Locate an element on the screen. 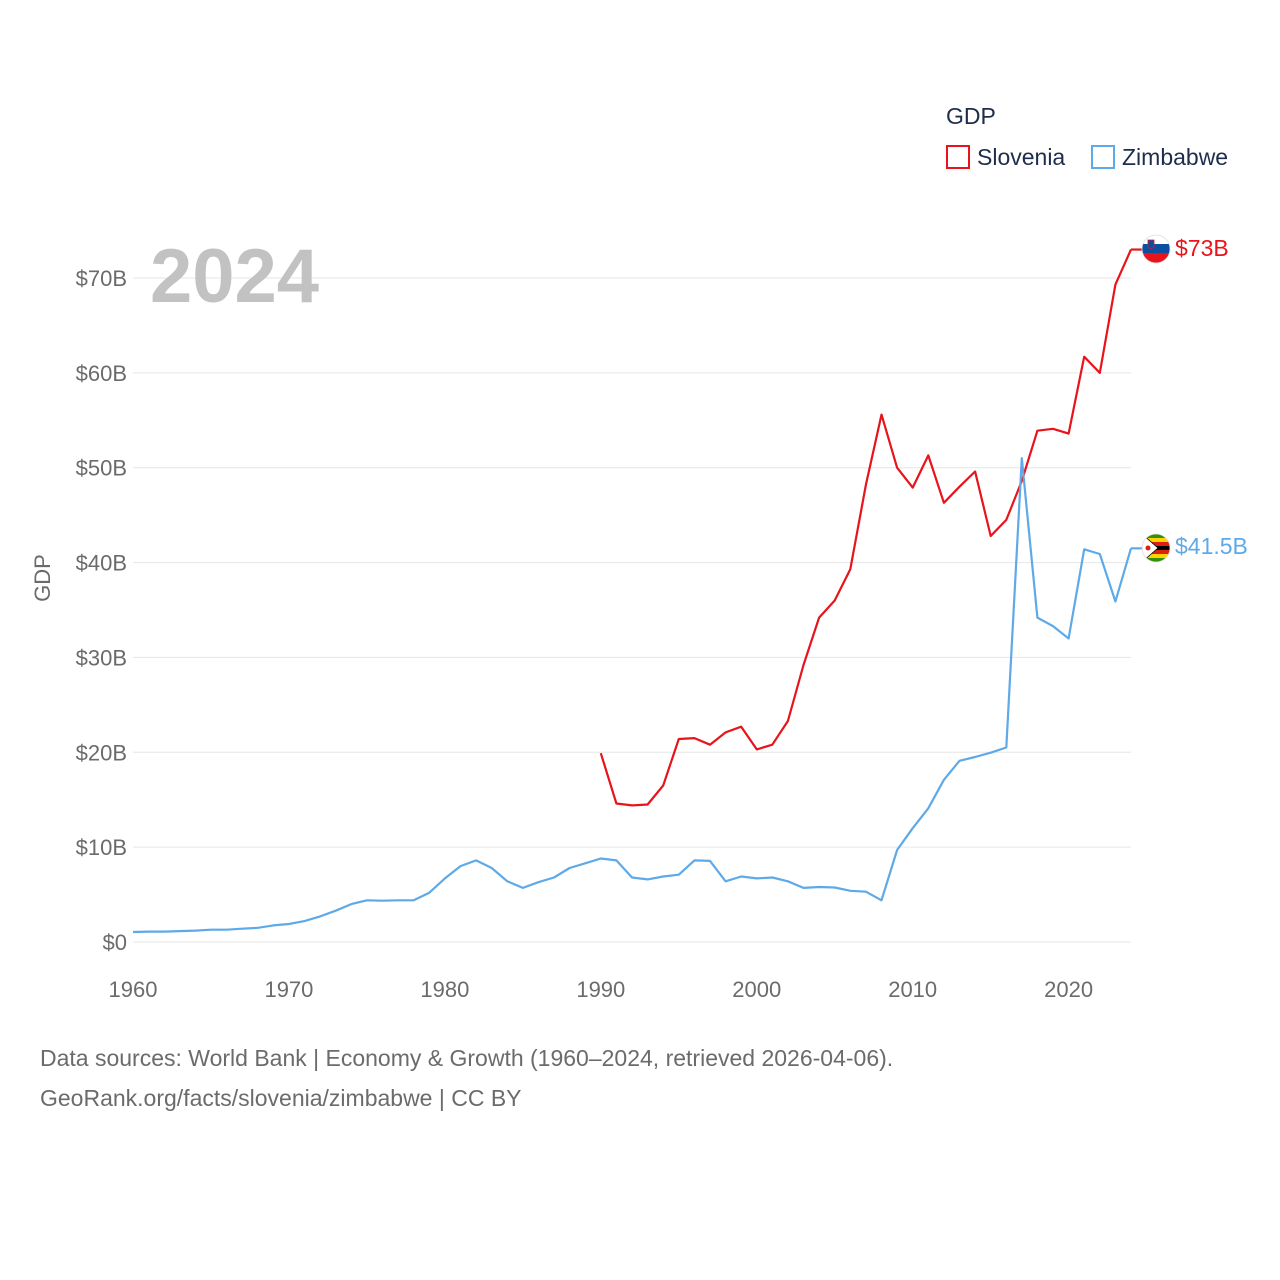 This screenshot has height=1280, width=1280. legend-item-zimbabwe: Zimbabwe is located at coordinates (1159, 157).